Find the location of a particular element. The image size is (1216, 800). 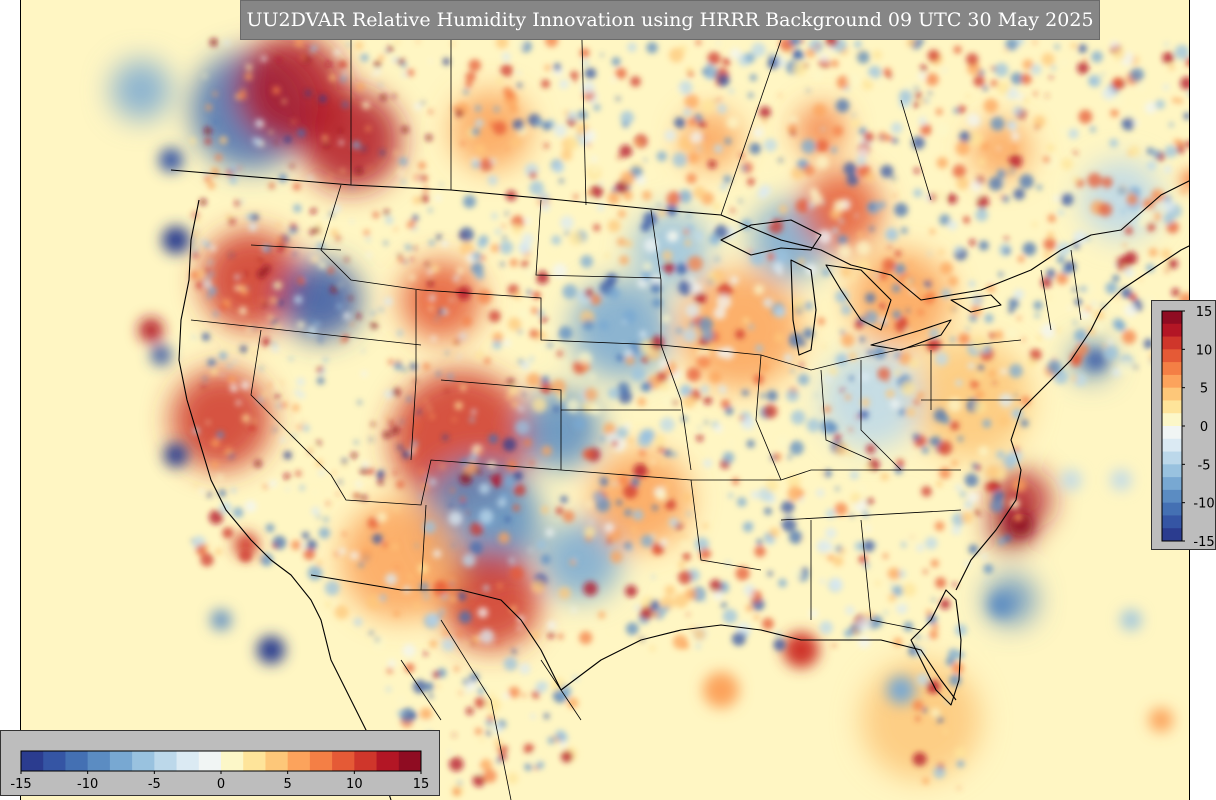

colorbar-swatch is located at coordinates (1172, 356).